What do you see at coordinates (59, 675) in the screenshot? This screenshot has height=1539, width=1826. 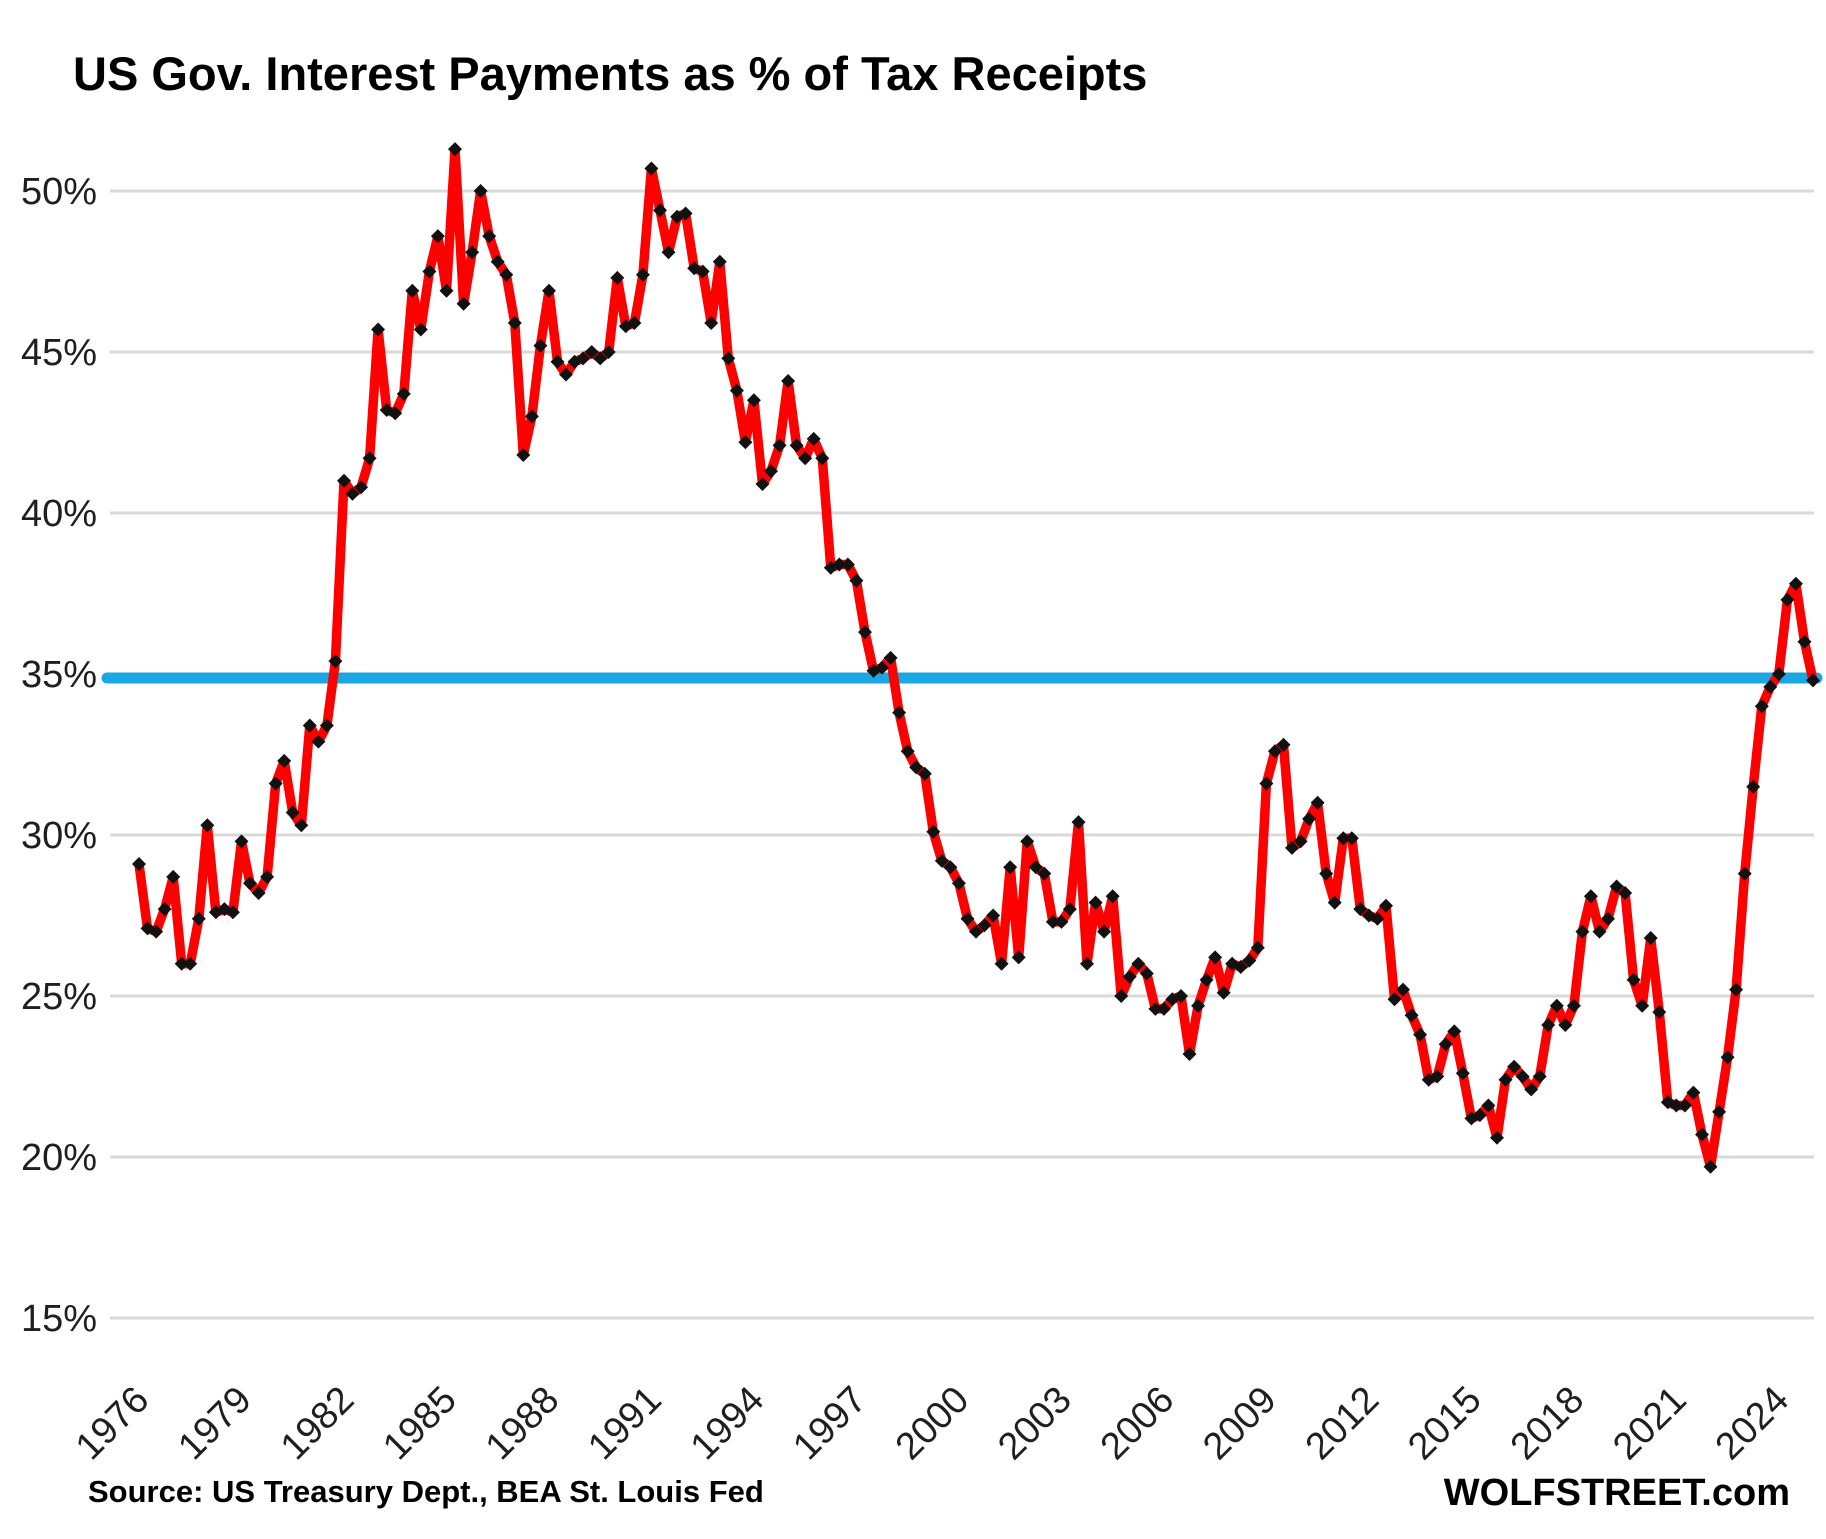 I see `y-axis-label: 35%` at bounding box center [59, 675].